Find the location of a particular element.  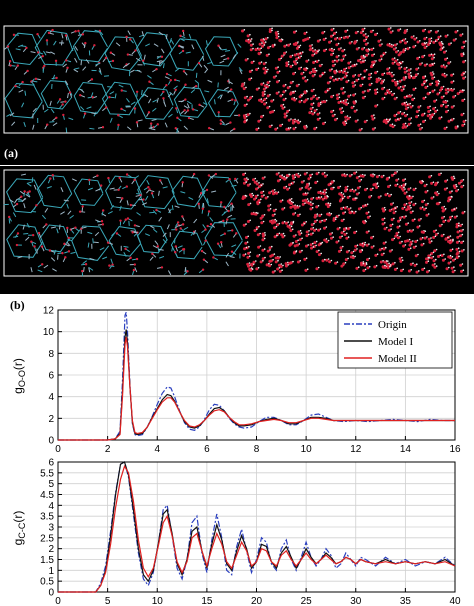

x-tick-label: 15 is located at coordinates (207, 601).